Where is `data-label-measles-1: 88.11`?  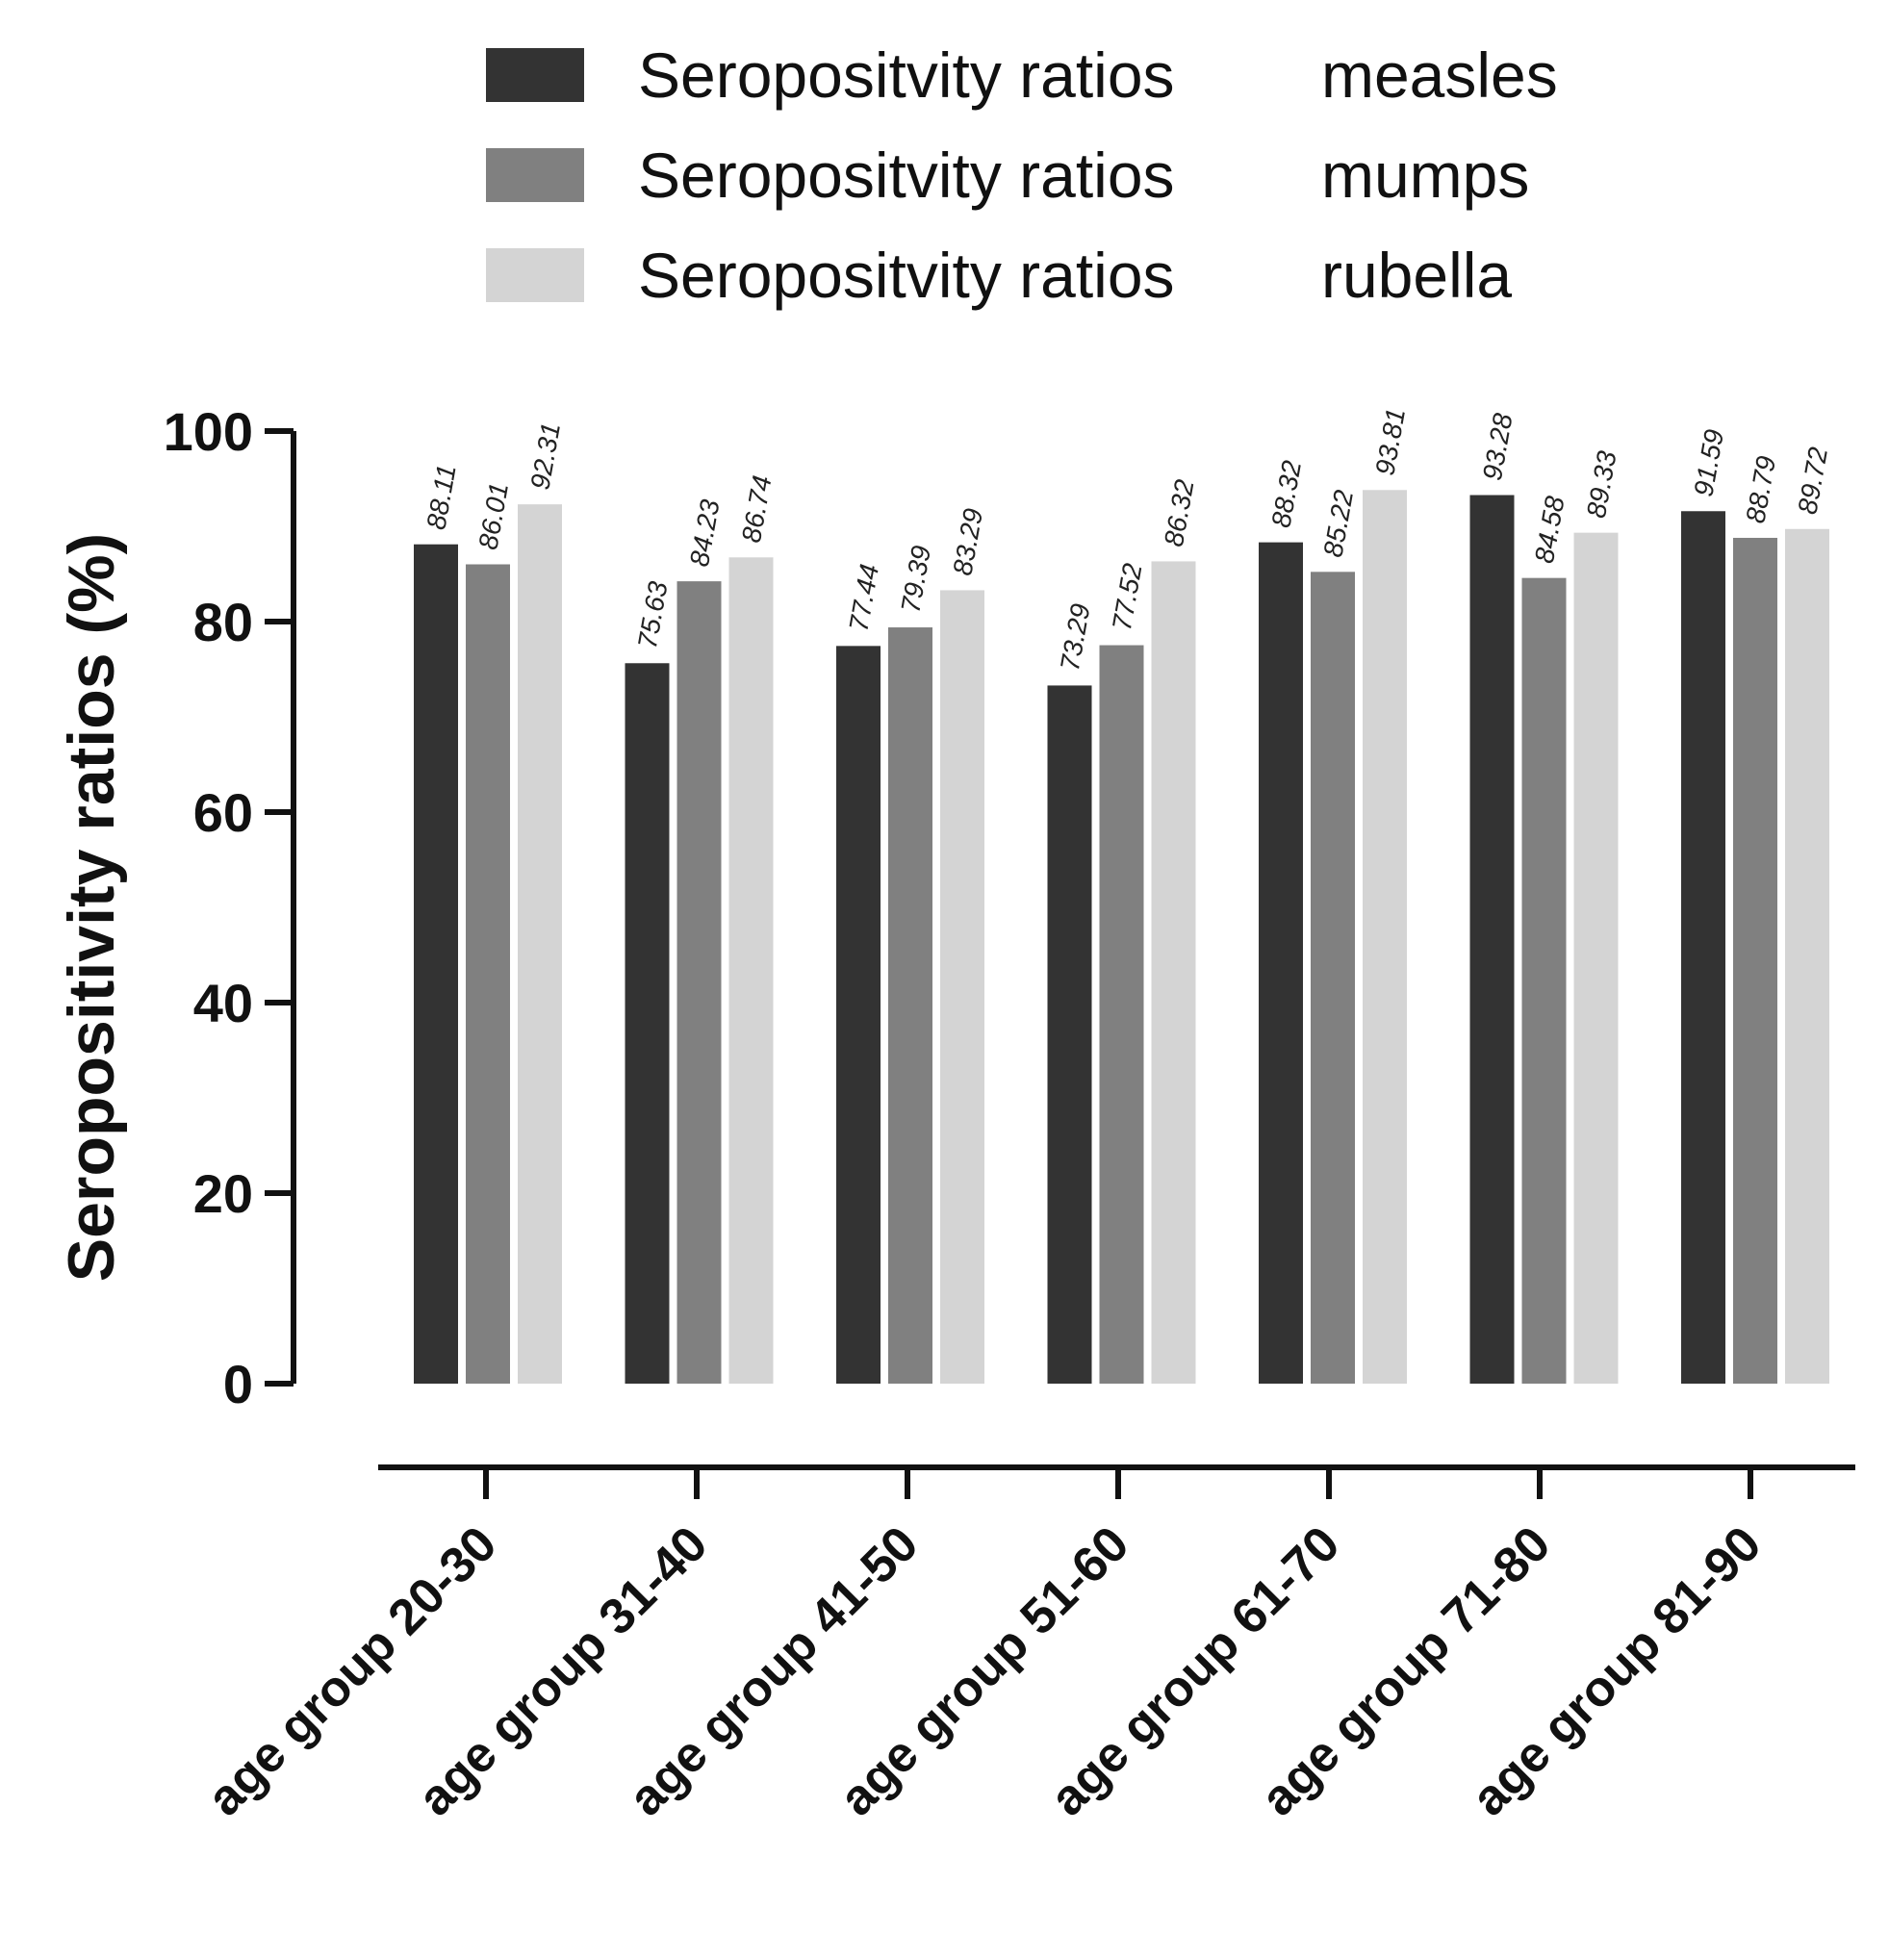 data-label-measles-1: 88.11 is located at coordinates (441, 497).